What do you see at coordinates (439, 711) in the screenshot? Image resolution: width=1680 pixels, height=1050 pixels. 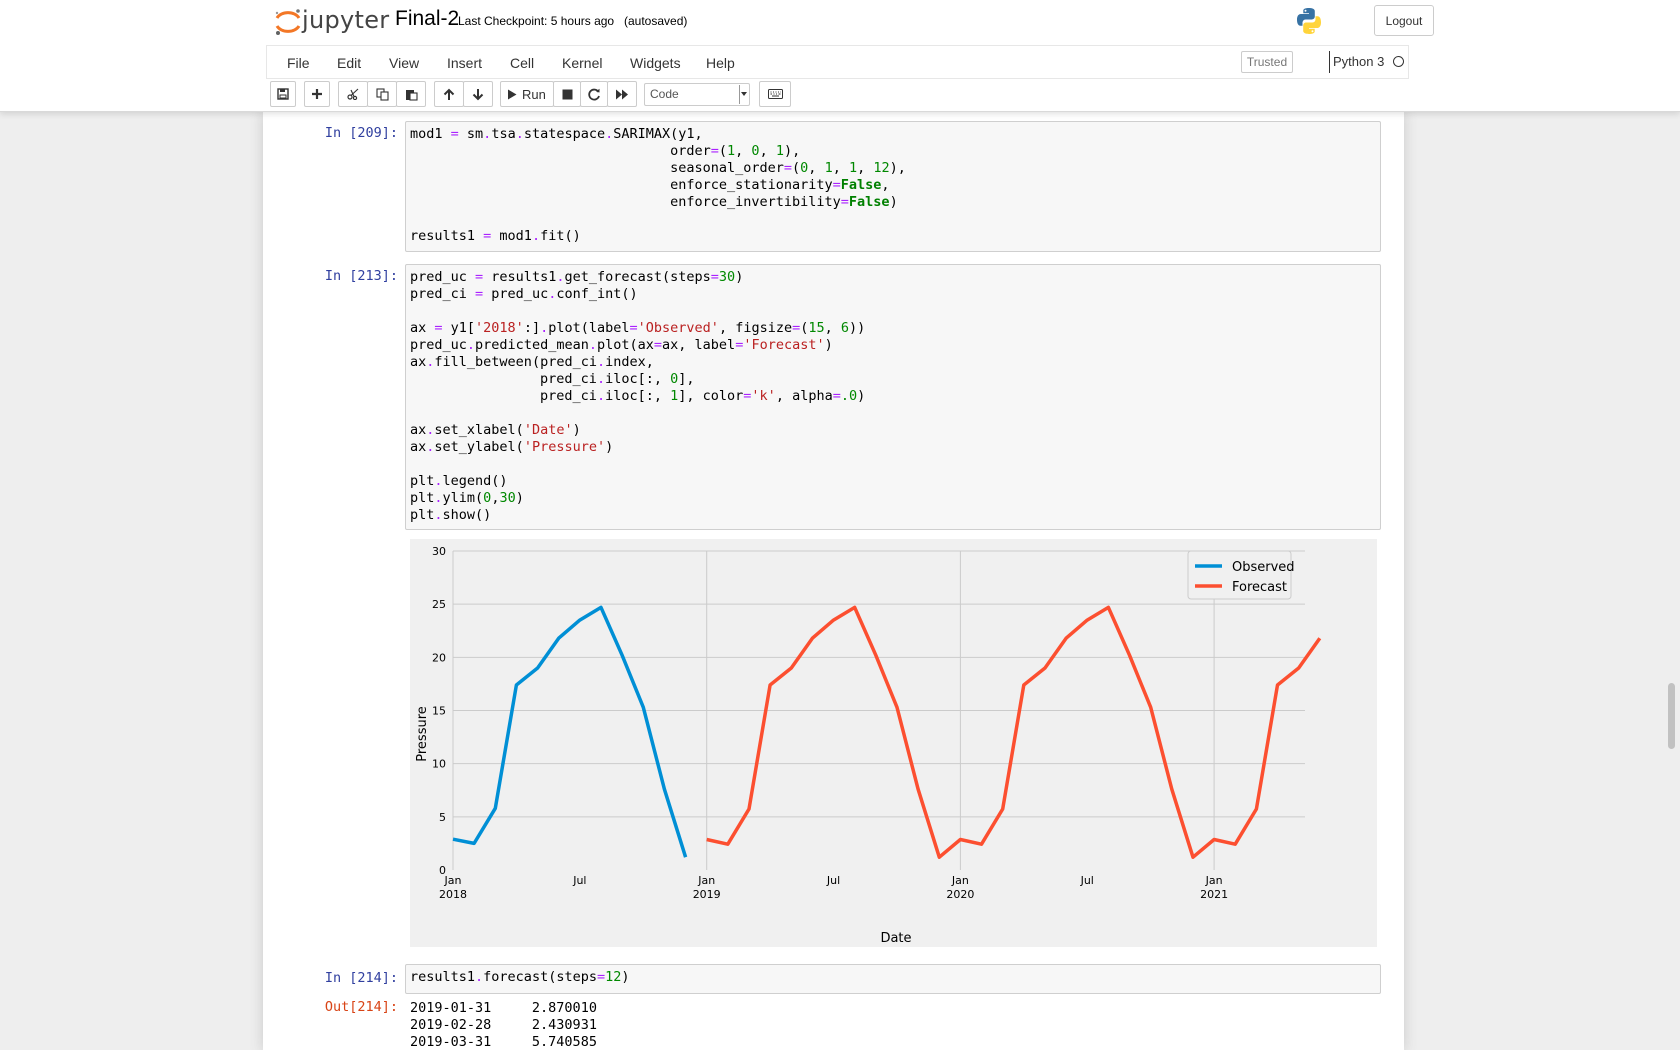 I see `y-tick-label: 15` at bounding box center [439, 711].